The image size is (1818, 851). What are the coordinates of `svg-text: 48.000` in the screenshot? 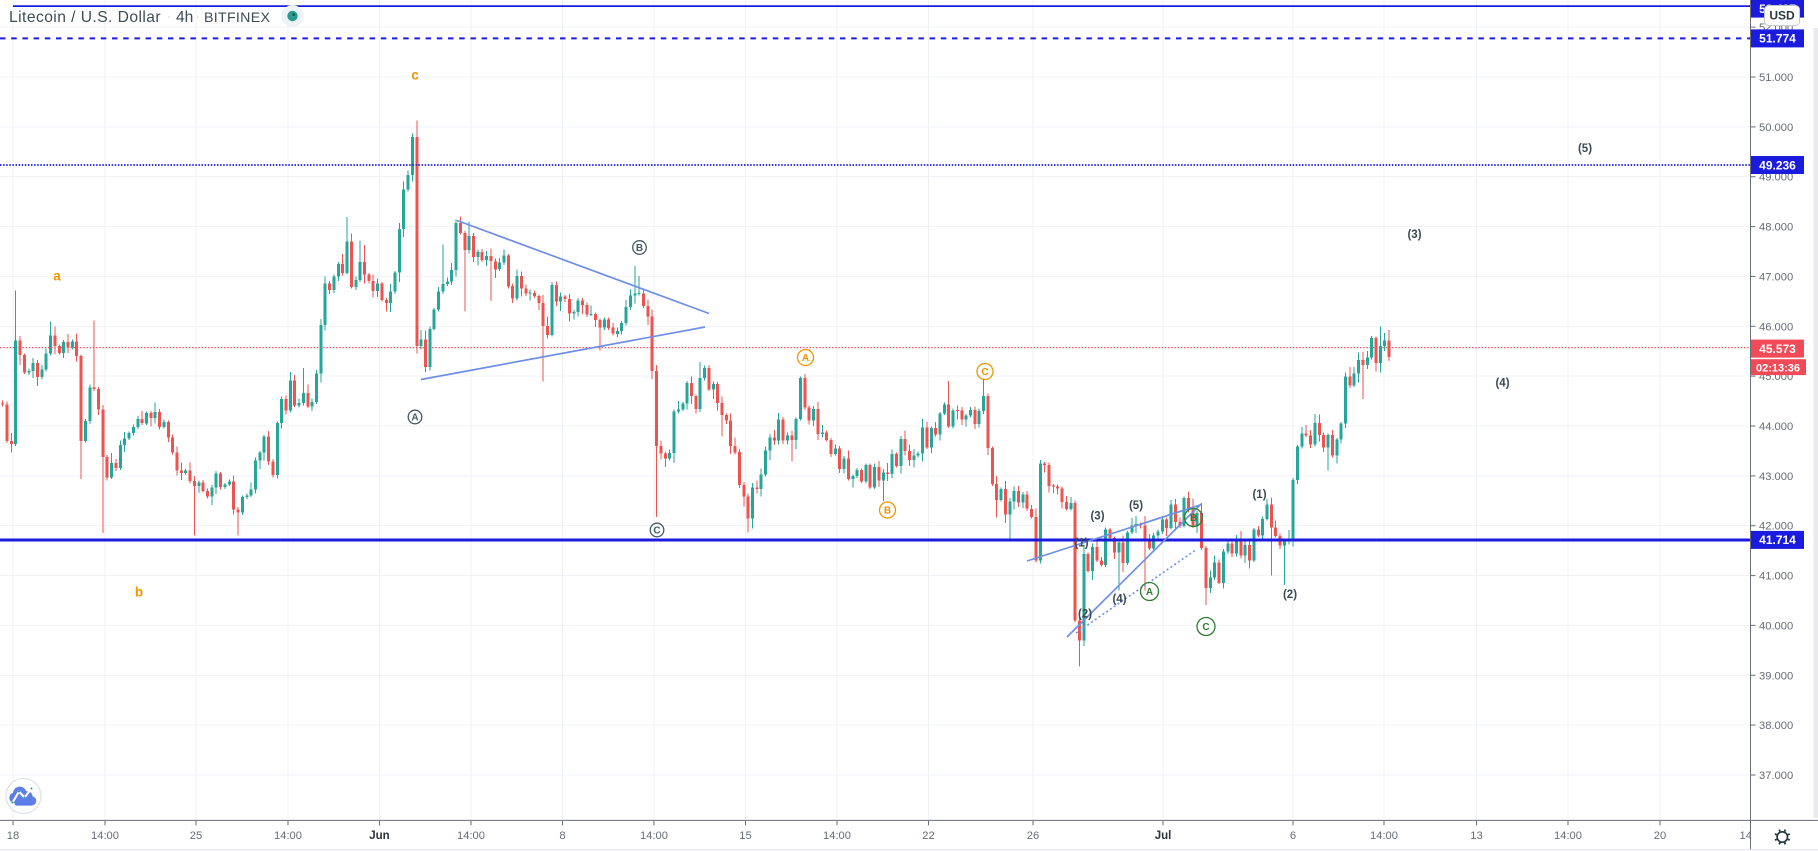 It's located at (1776, 228).